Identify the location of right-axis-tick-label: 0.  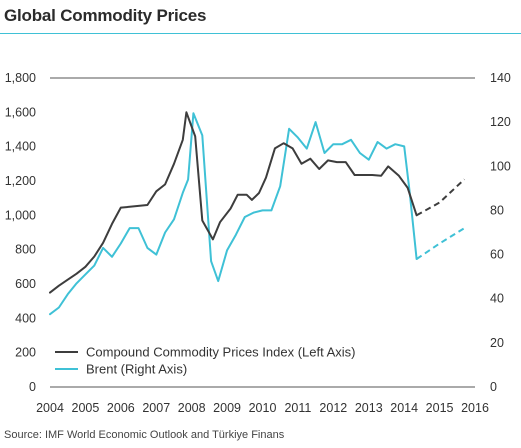
(493, 387).